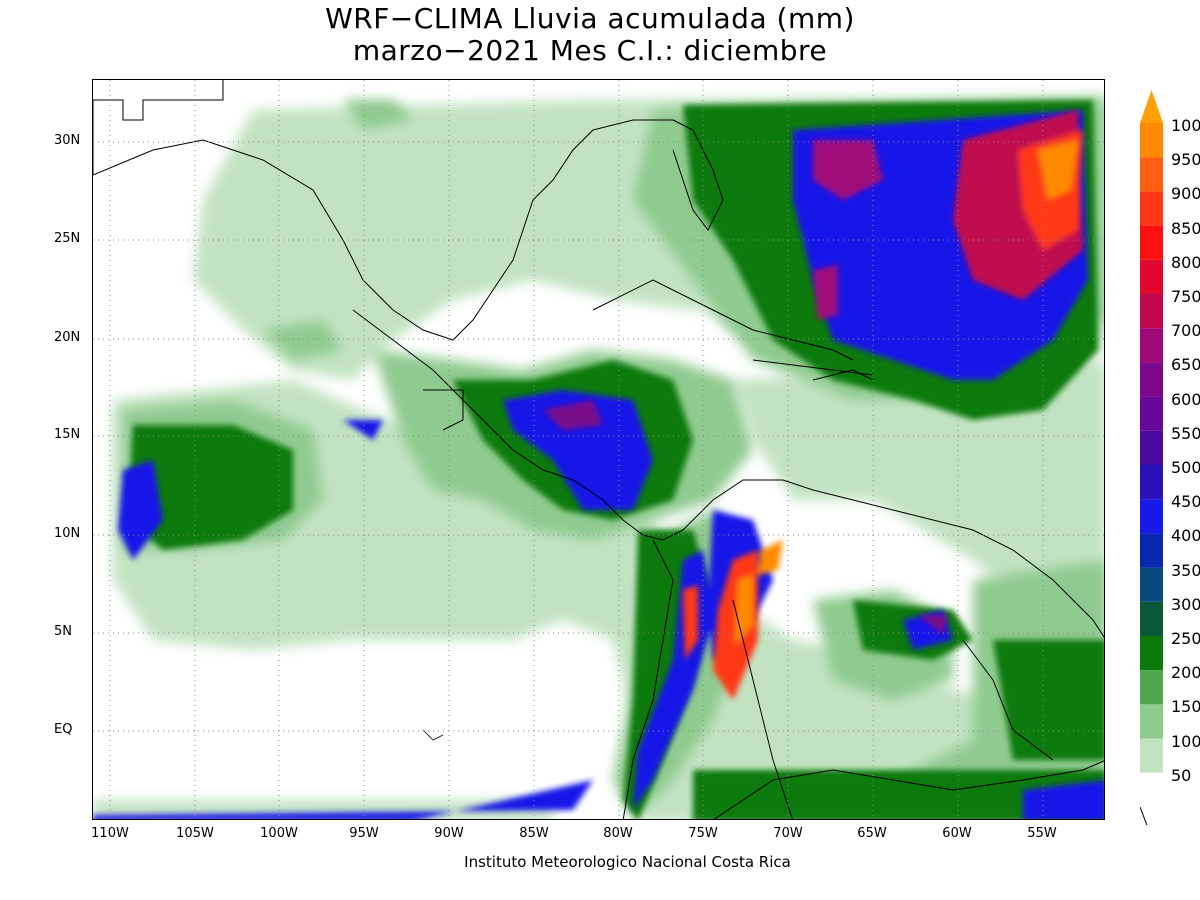 The image size is (1200, 900). What do you see at coordinates (67, 533) in the screenshot?
I see `lat-label-10n: 10N` at bounding box center [67, 533].